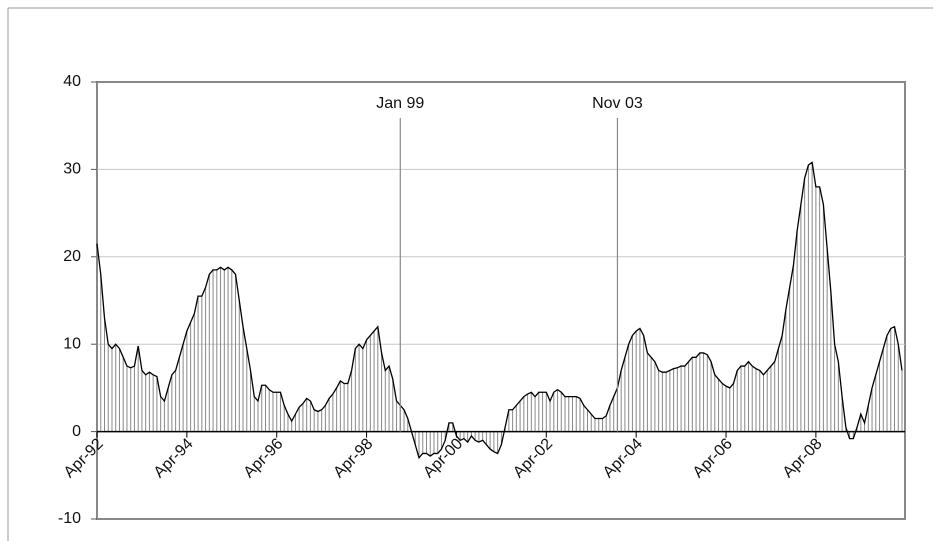 This screenshot has width=939, height=549. Describe the element at coordinates (264, 458) in the screenshot. I see `x-tick-label: Apr-96` at that location.